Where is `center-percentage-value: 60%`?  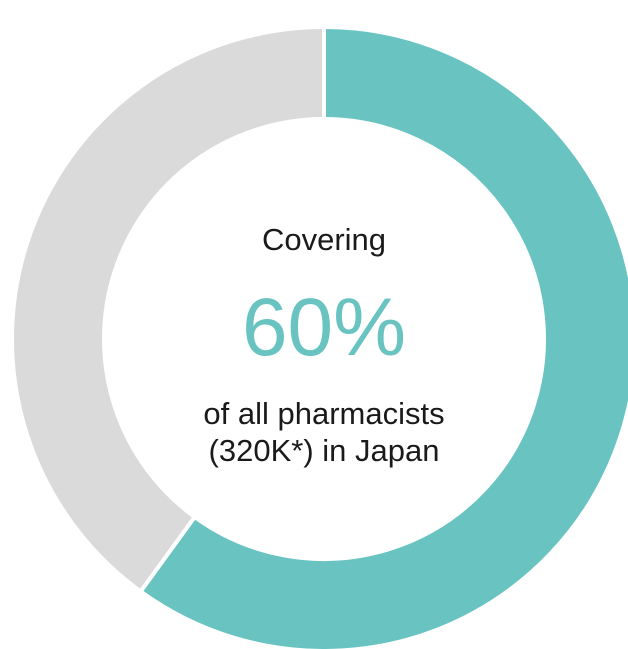 center-percentage-value: 60% is located at coordinates (324, 327).